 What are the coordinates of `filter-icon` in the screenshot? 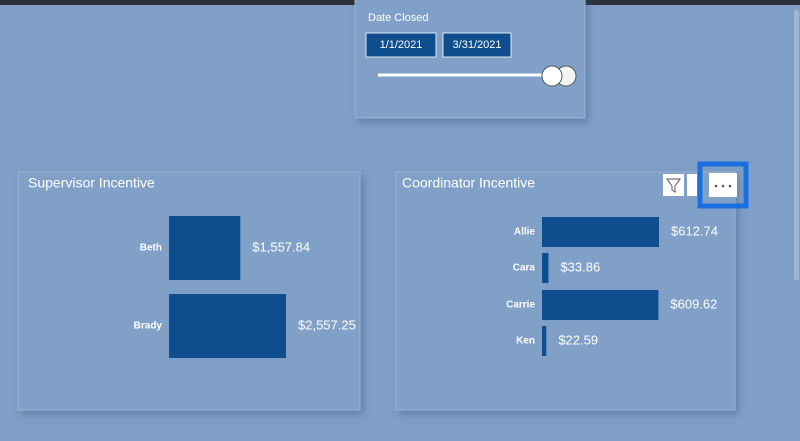 It's located at (673, 185).